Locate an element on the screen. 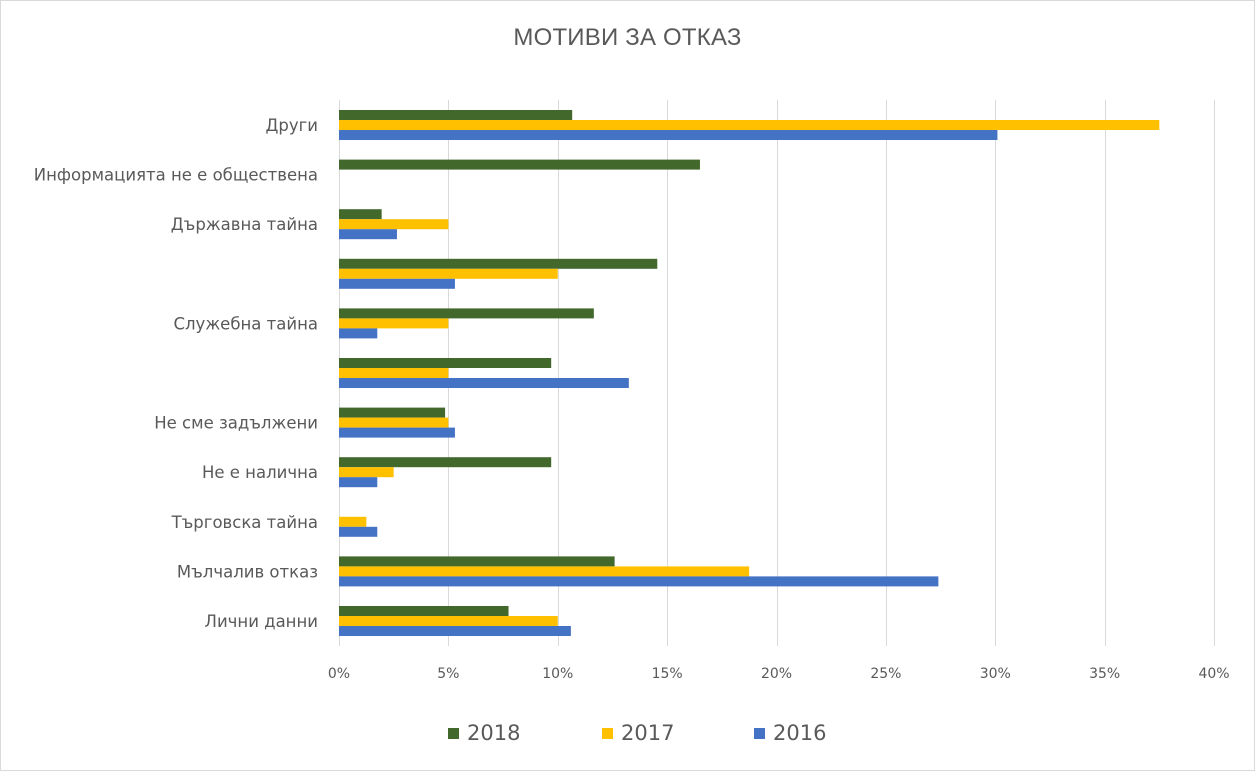  chart-title: МОТИВИ ЗА ОТКАЗ is located at coordinates (627, 37).